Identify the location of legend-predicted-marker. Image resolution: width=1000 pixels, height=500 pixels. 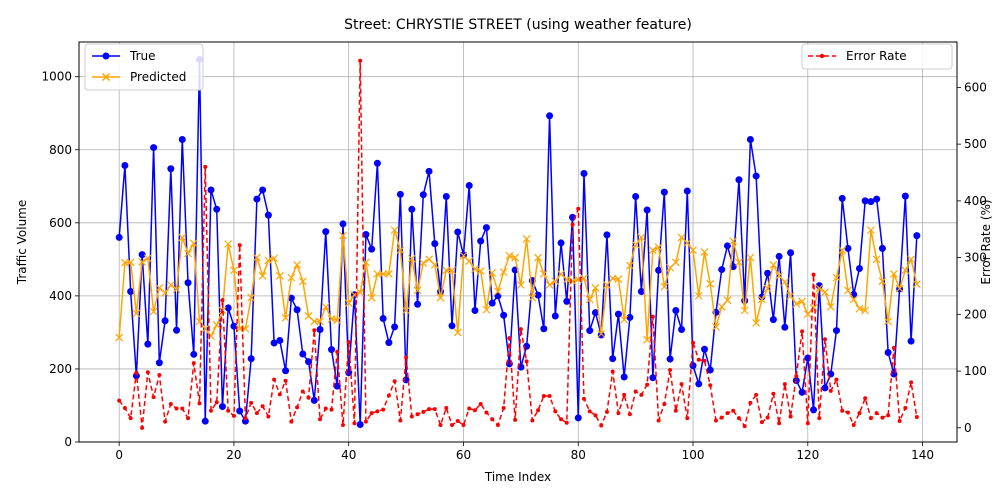
(106, 77).